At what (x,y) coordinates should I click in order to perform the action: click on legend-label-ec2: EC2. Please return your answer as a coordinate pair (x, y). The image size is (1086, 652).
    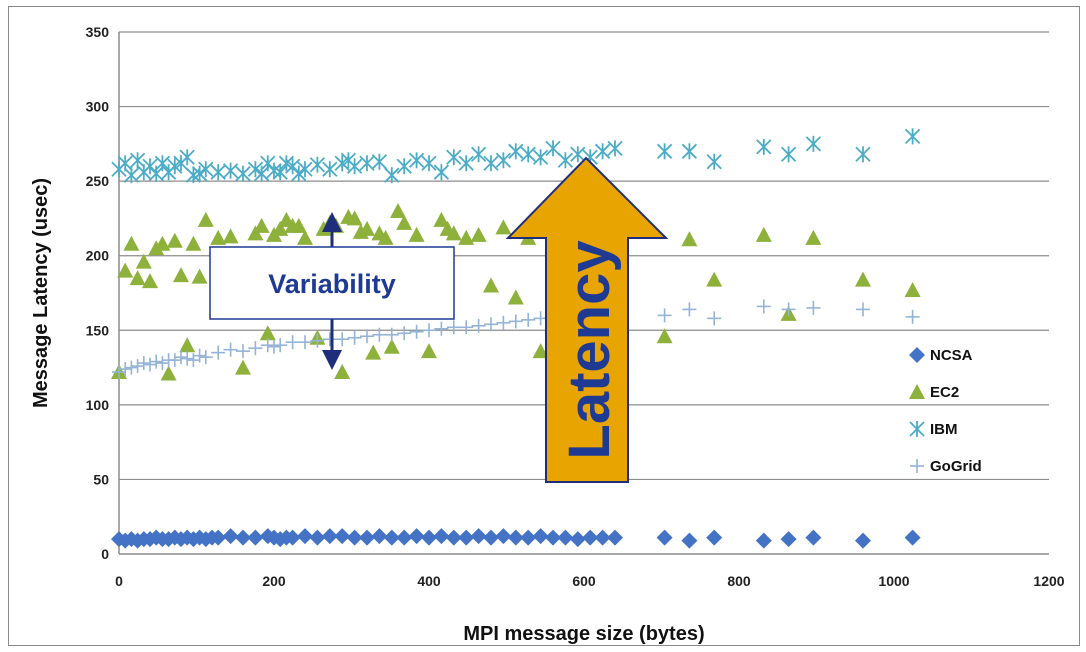
    Looking at the image, I should click on (944, 392).